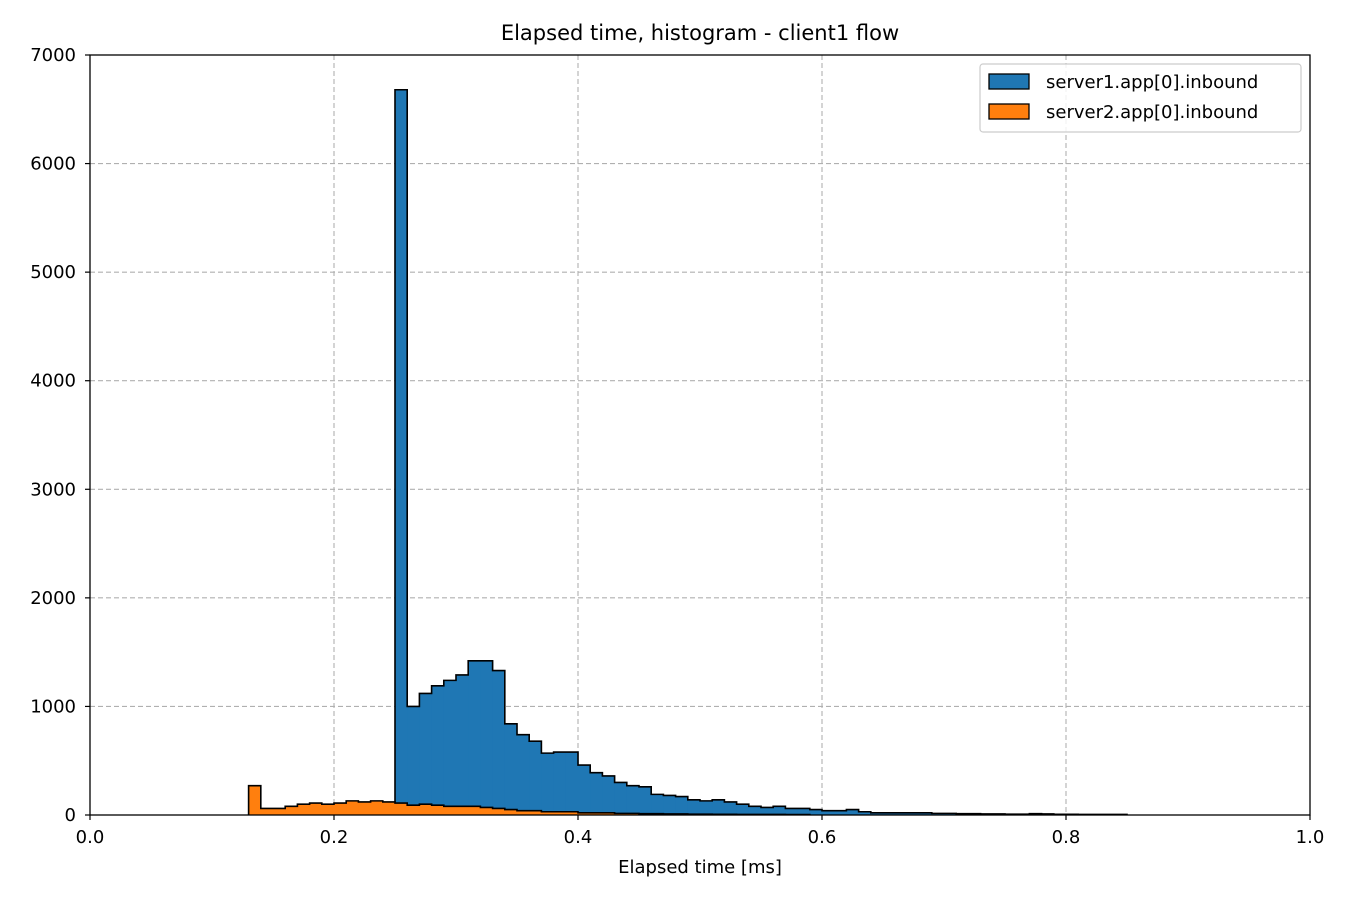 This screenshot has height=900, width=1350. I want to click on chart-title: Elapsed time, histogram - client1 flow, so click(700, 33).